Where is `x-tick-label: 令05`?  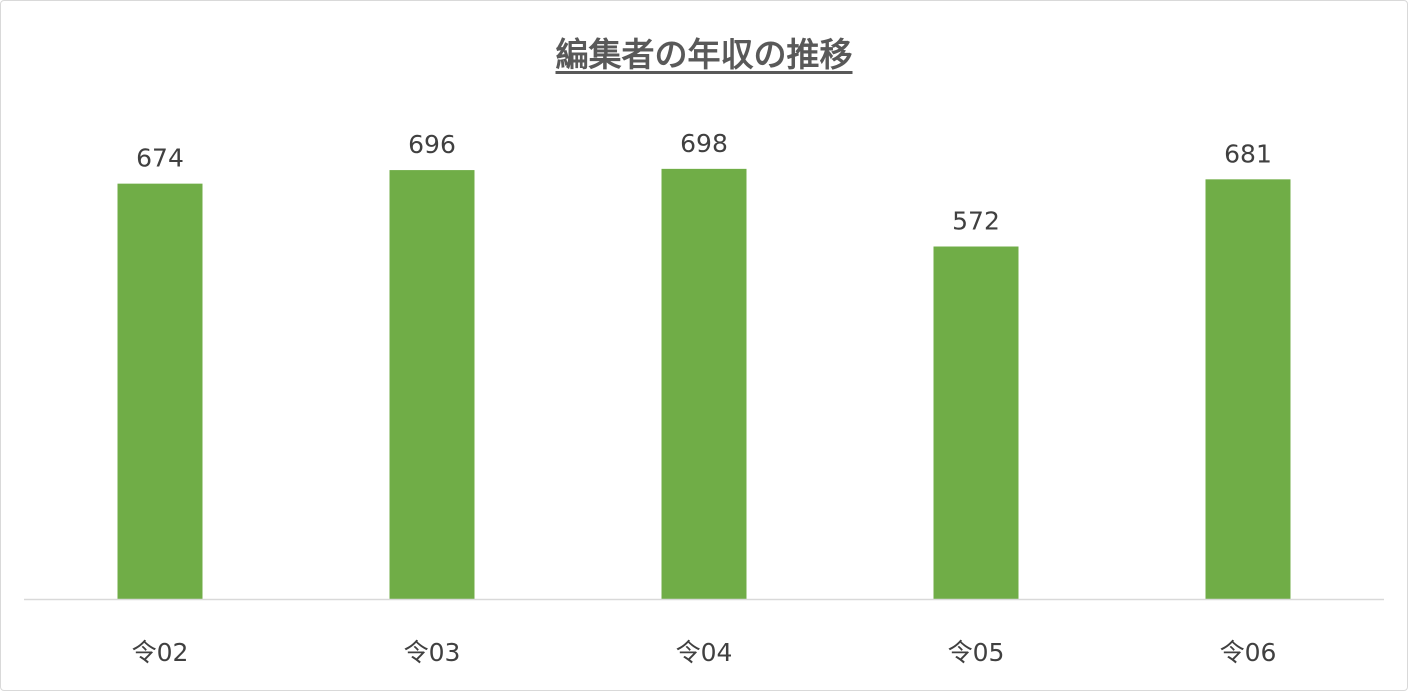
x-tick-label: 令05 is located at coordinates (976, 652).